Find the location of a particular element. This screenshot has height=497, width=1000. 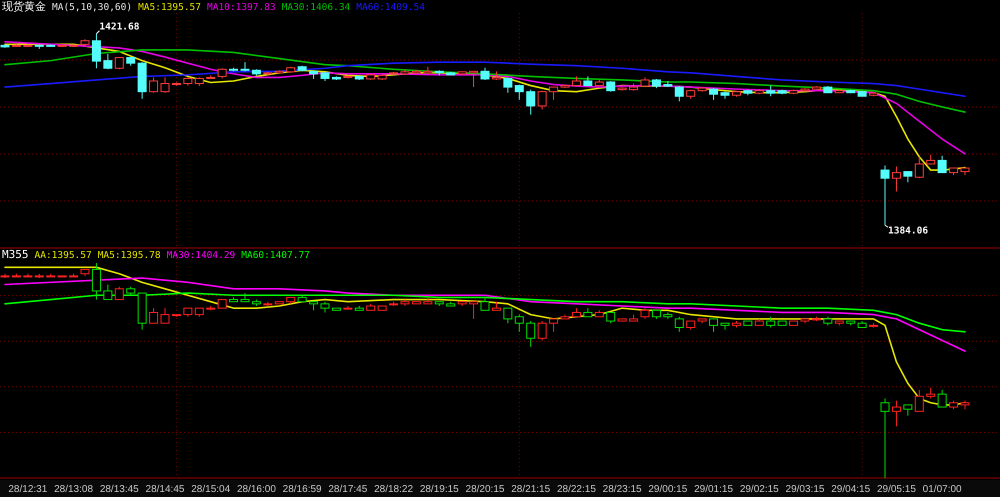

x-tick-label: 29/00:15 is located at coordinates (668, 489).